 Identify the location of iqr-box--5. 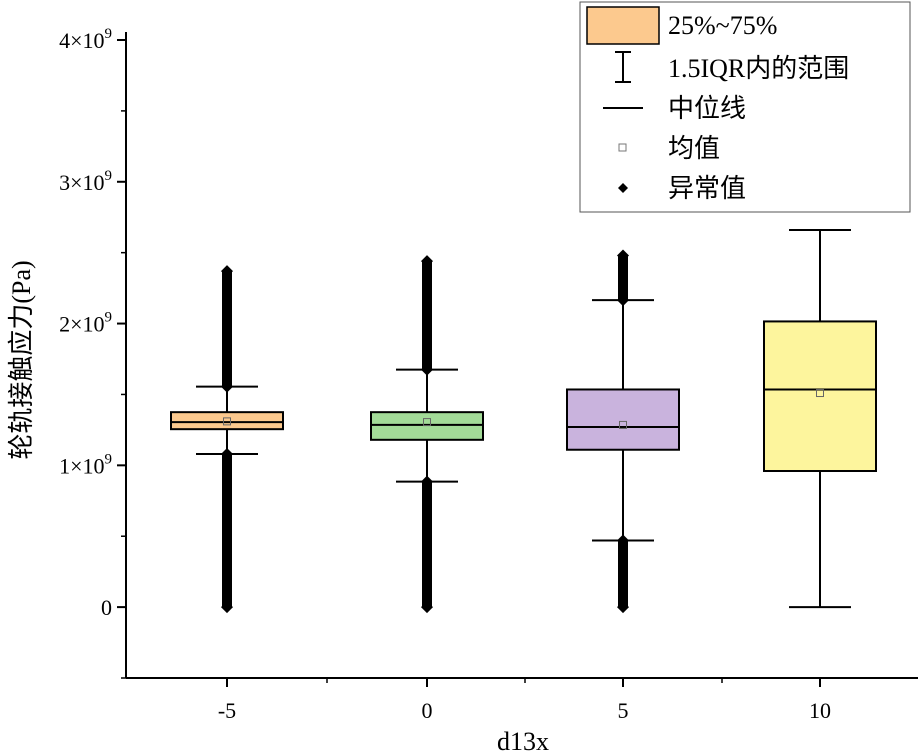
(227, 421).